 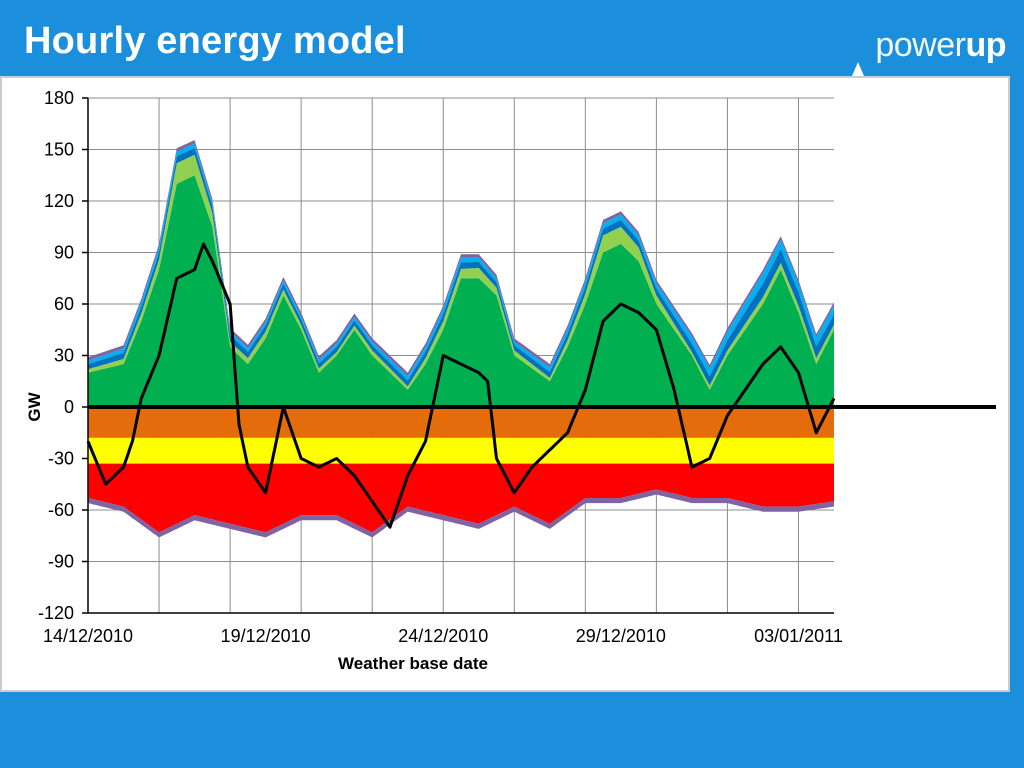 I want to click on logo-text-light: power, so click(x=920, y=45).